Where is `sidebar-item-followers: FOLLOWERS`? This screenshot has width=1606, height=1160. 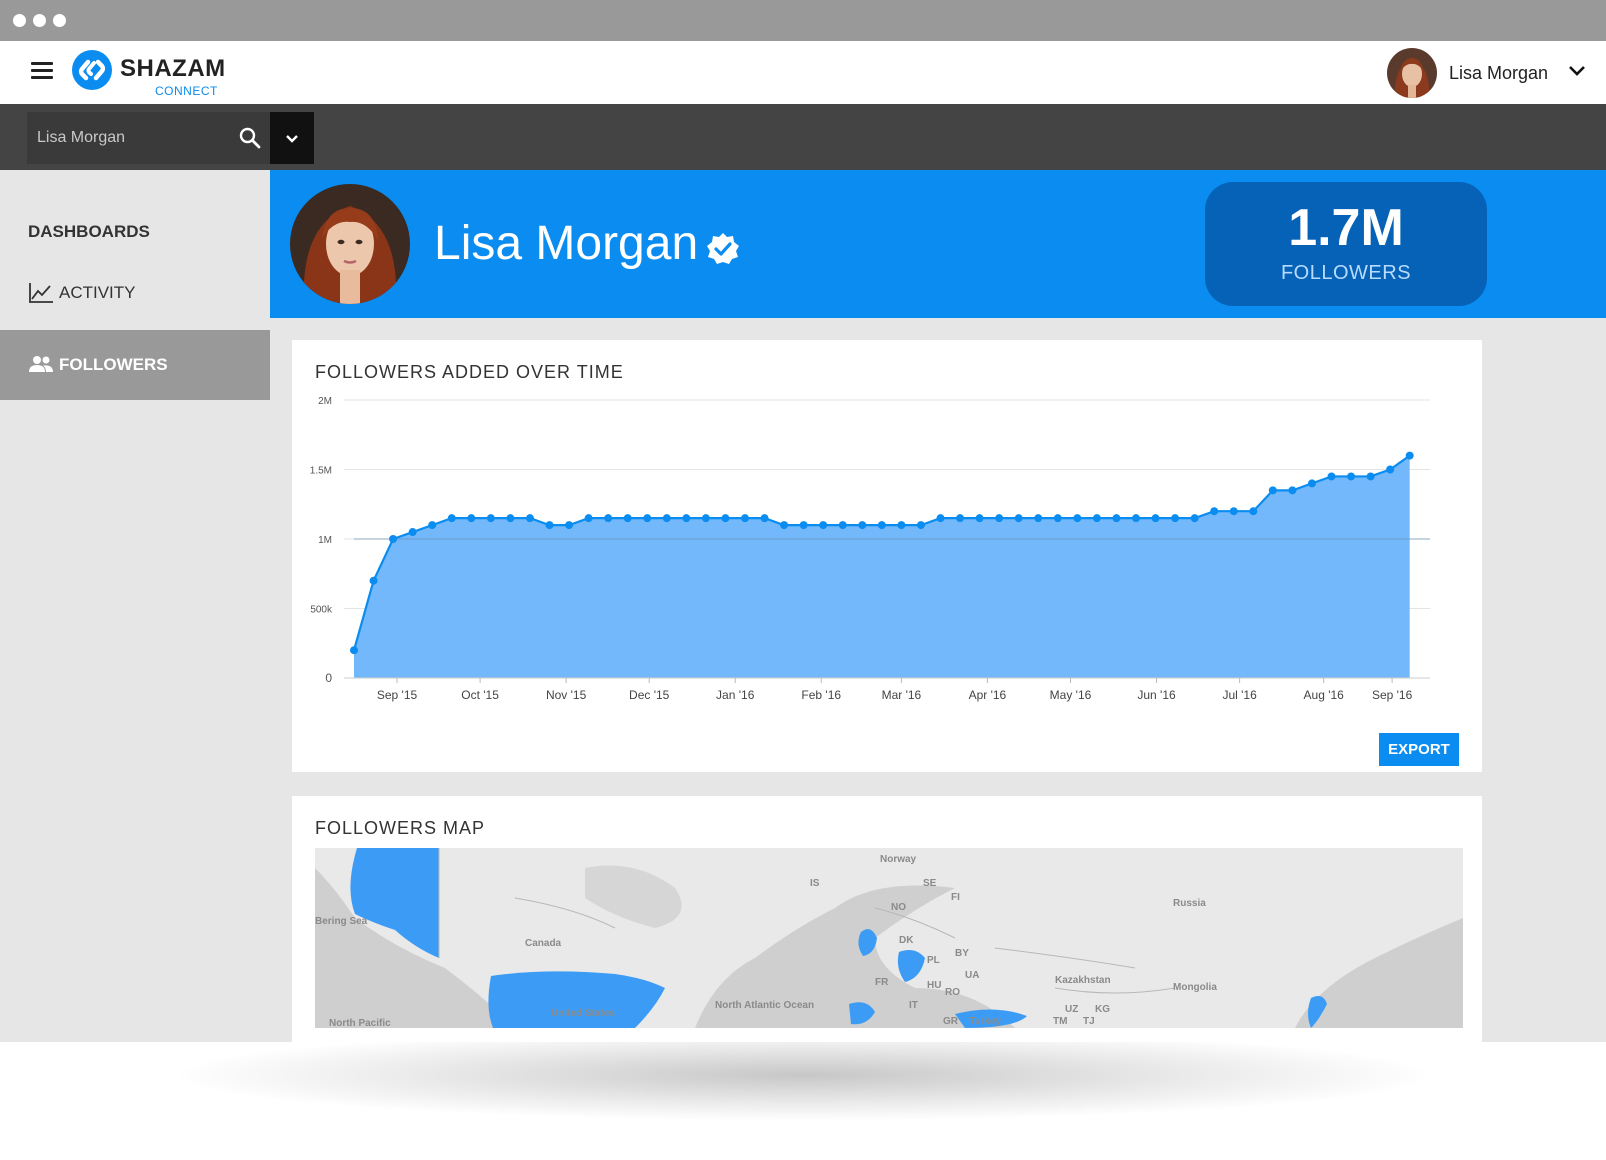 sidebar-item-followers: FOLLOWERS is located at coordinates (135, 365).